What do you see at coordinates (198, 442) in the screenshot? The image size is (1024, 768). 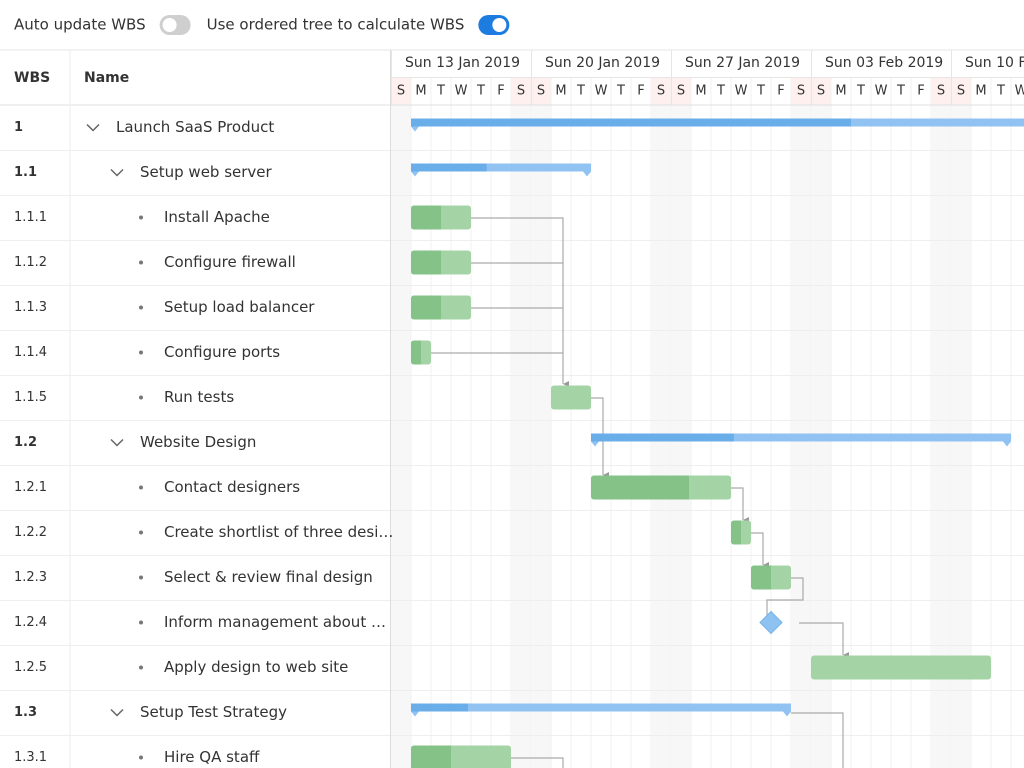 I see `task-name: Website Design` at bounding box center [198, 442].